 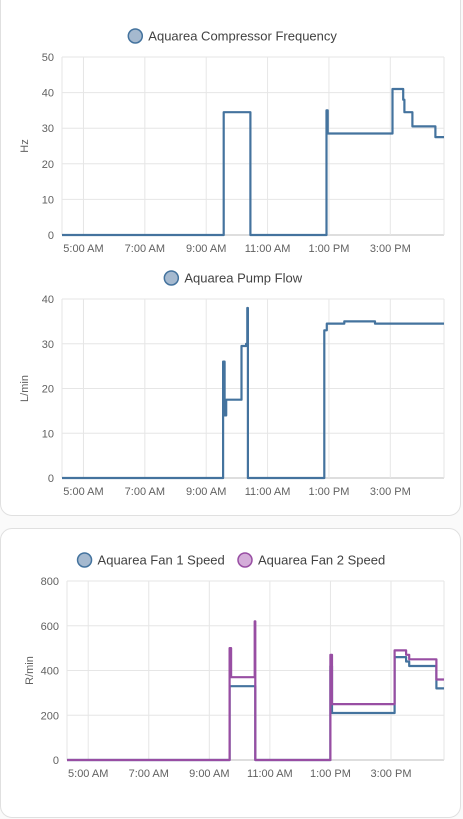 I want to click on y-tick-label: 50, so click(x=48, y=58).